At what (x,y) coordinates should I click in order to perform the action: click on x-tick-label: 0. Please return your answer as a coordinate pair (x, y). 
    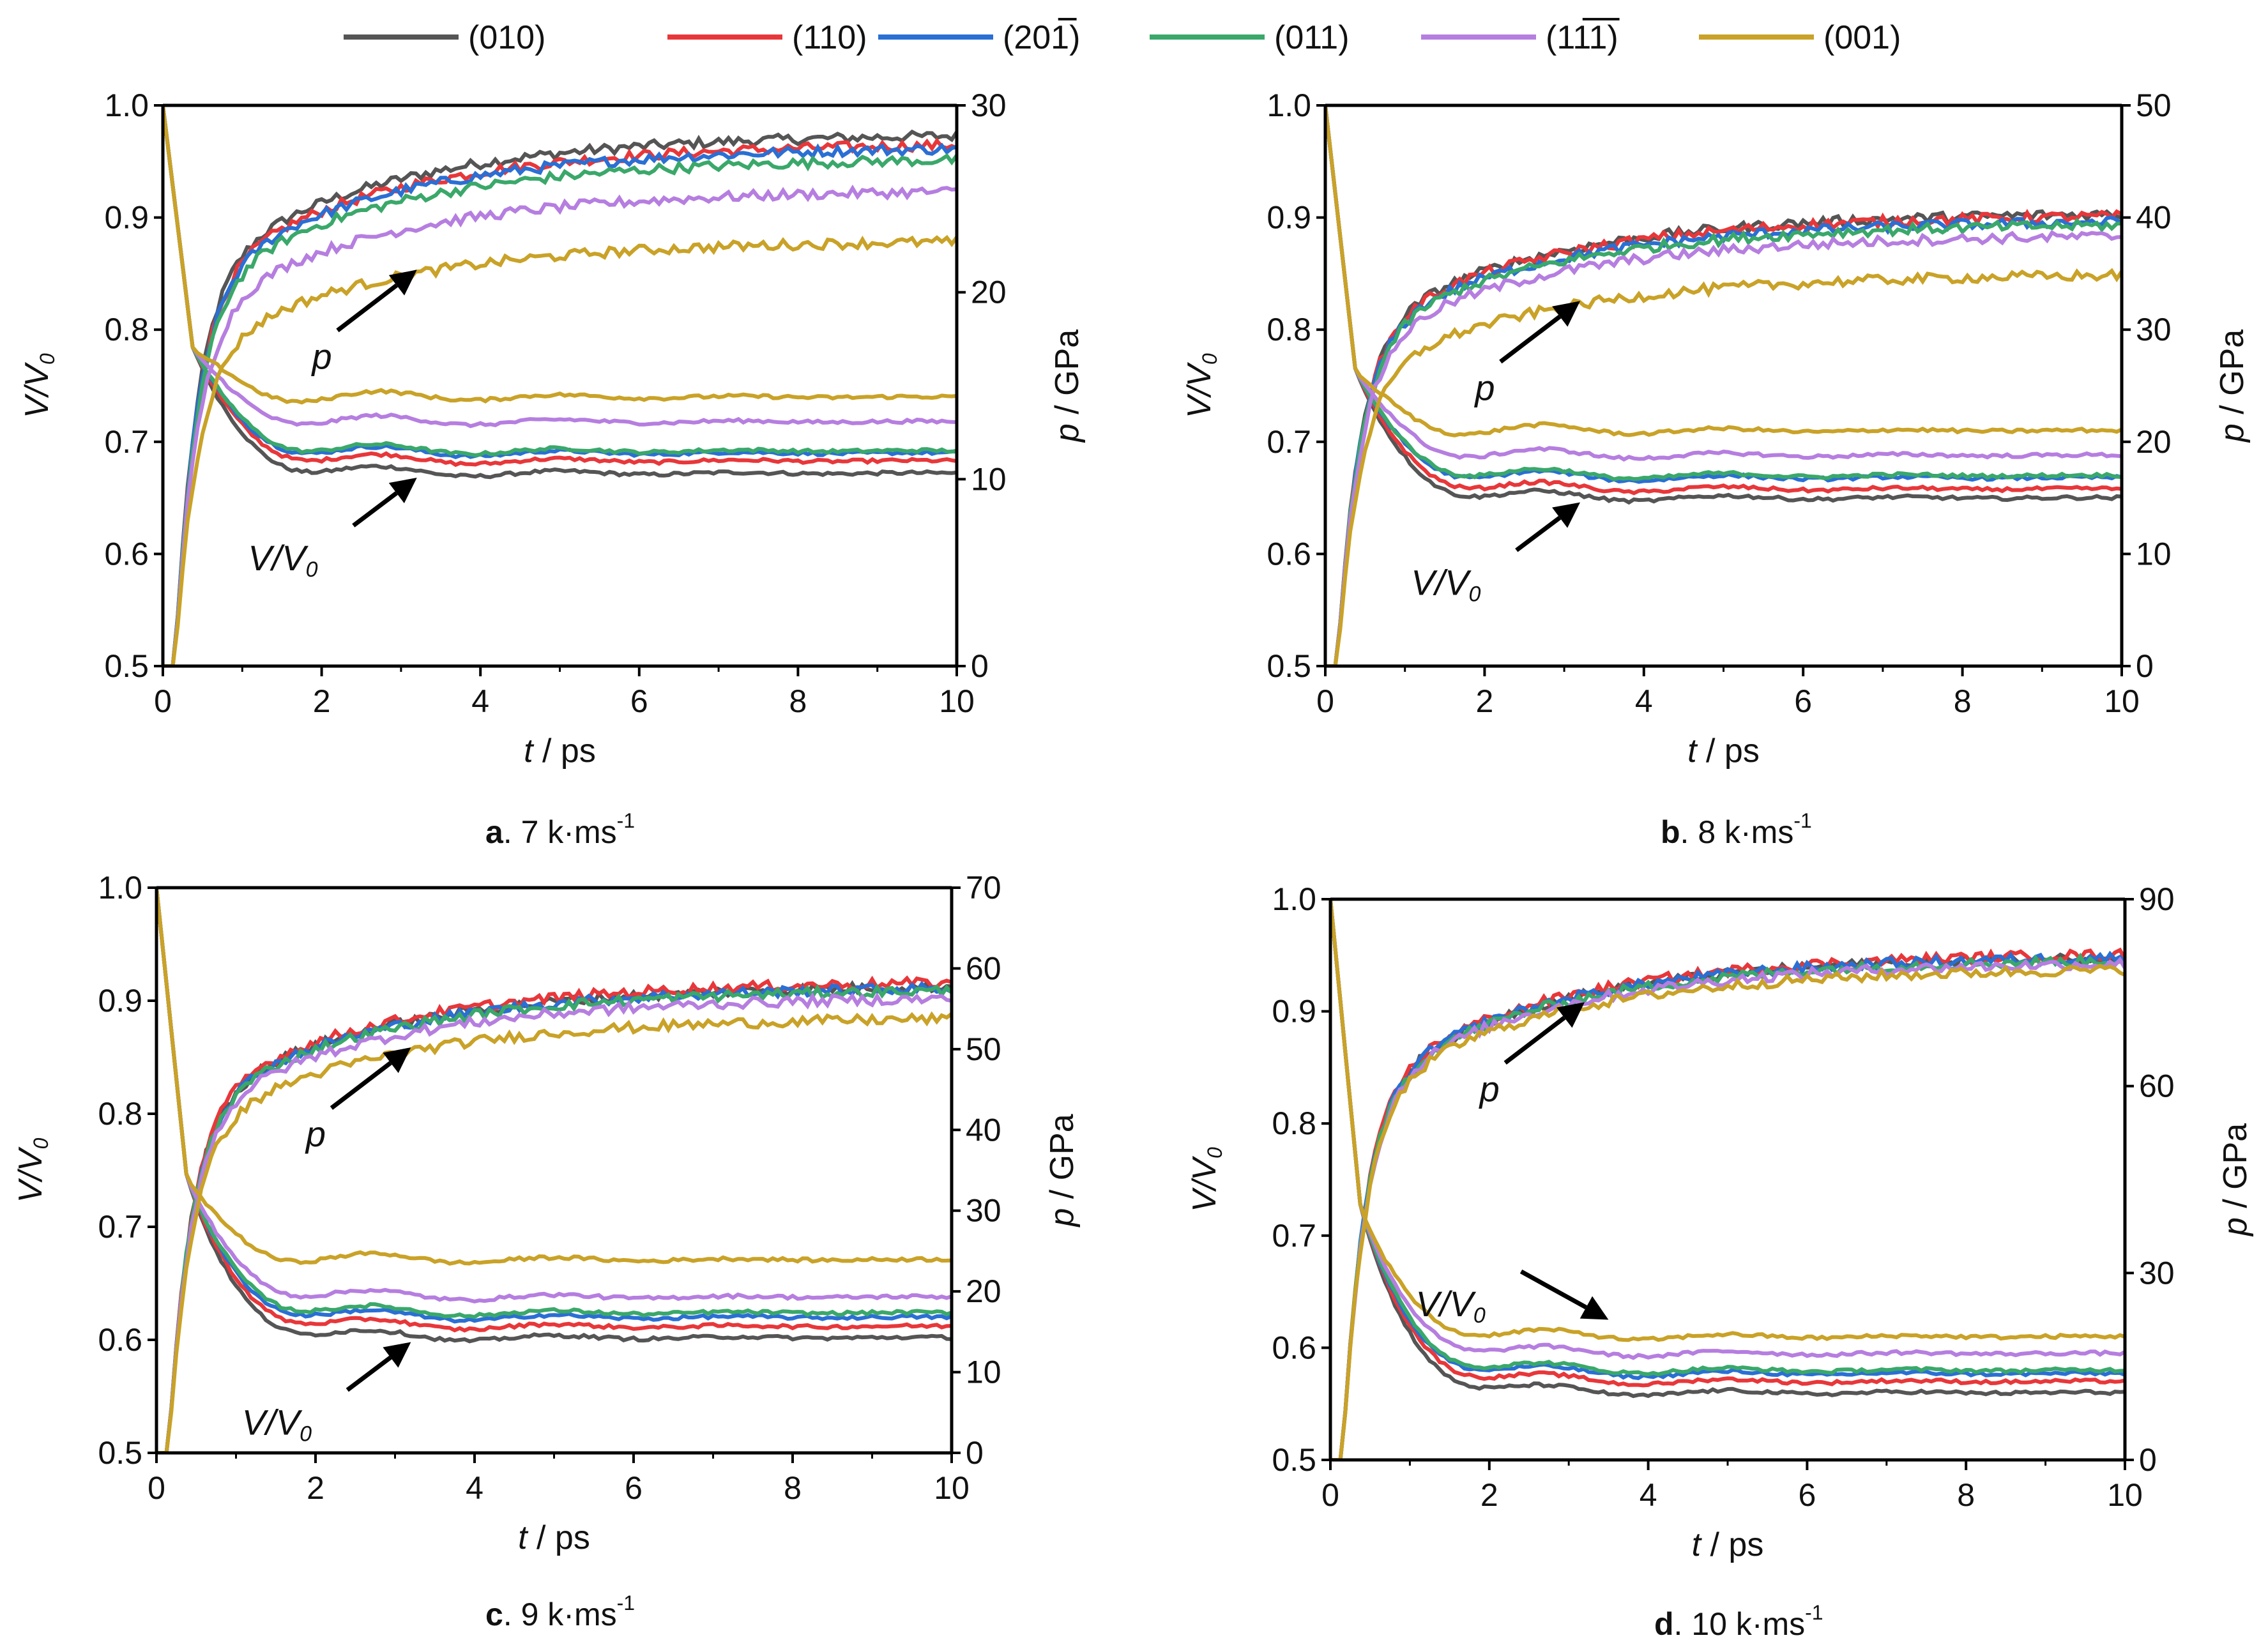
    Looking at the image, I should click on (163, 701).